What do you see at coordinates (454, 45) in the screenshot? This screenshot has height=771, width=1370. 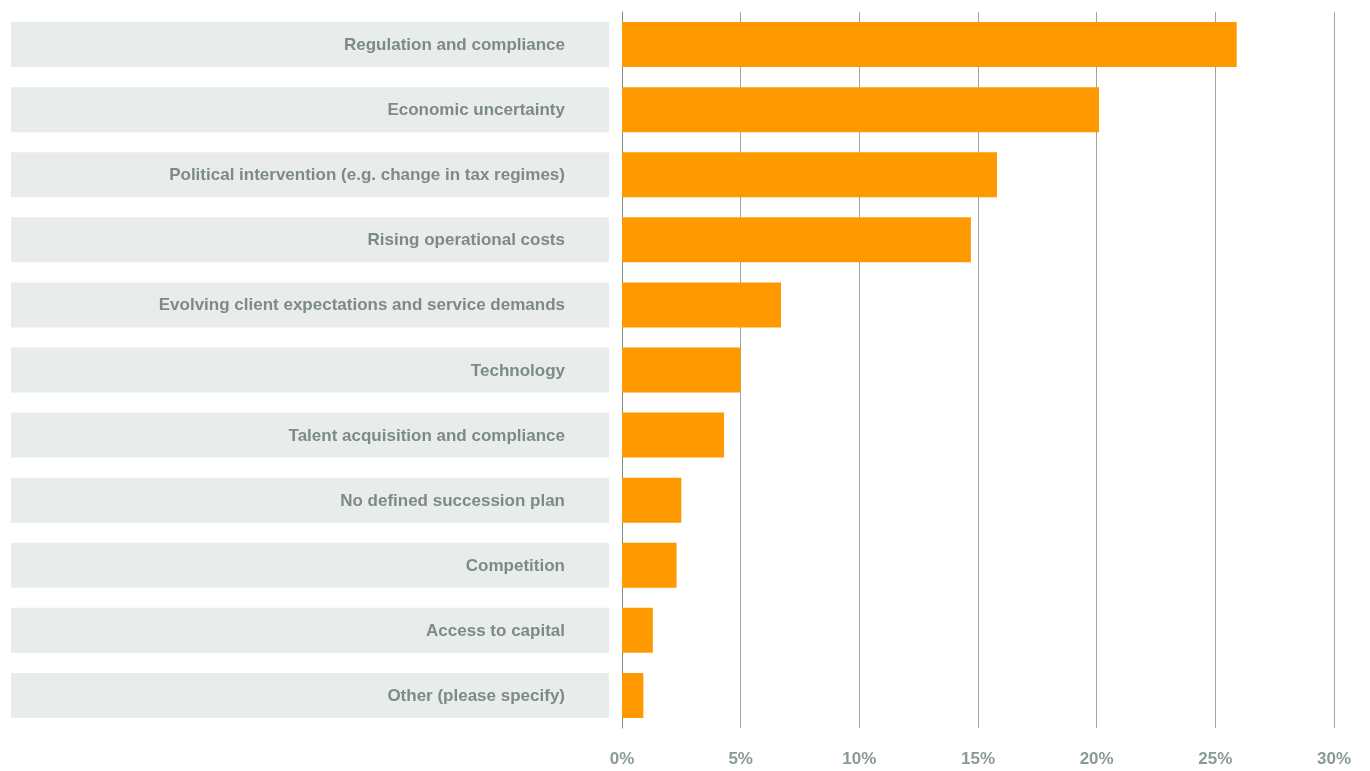 I see `y-tick-label: Regulation and compliance` at bounding box center [454, 45].